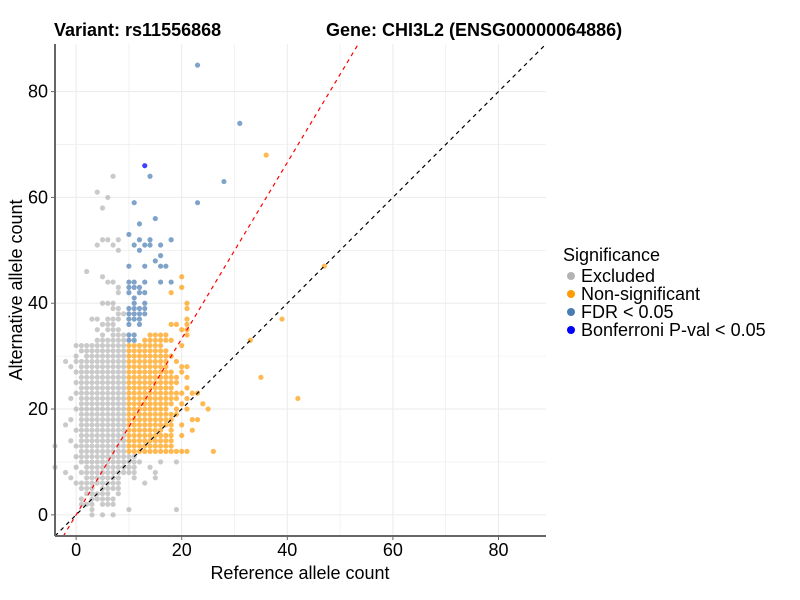 This screenshot has height=600, width=800. I want to click on y-tick-label: 0, so click(43, 515).